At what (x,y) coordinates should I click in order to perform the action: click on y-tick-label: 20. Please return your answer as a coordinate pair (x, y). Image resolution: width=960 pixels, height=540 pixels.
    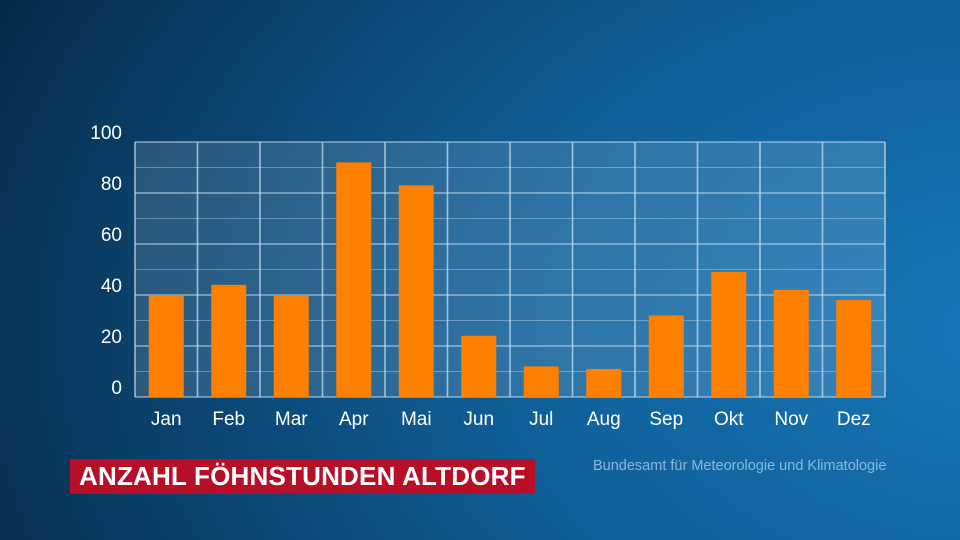
    Looking at the image, I should click on (111, 337).